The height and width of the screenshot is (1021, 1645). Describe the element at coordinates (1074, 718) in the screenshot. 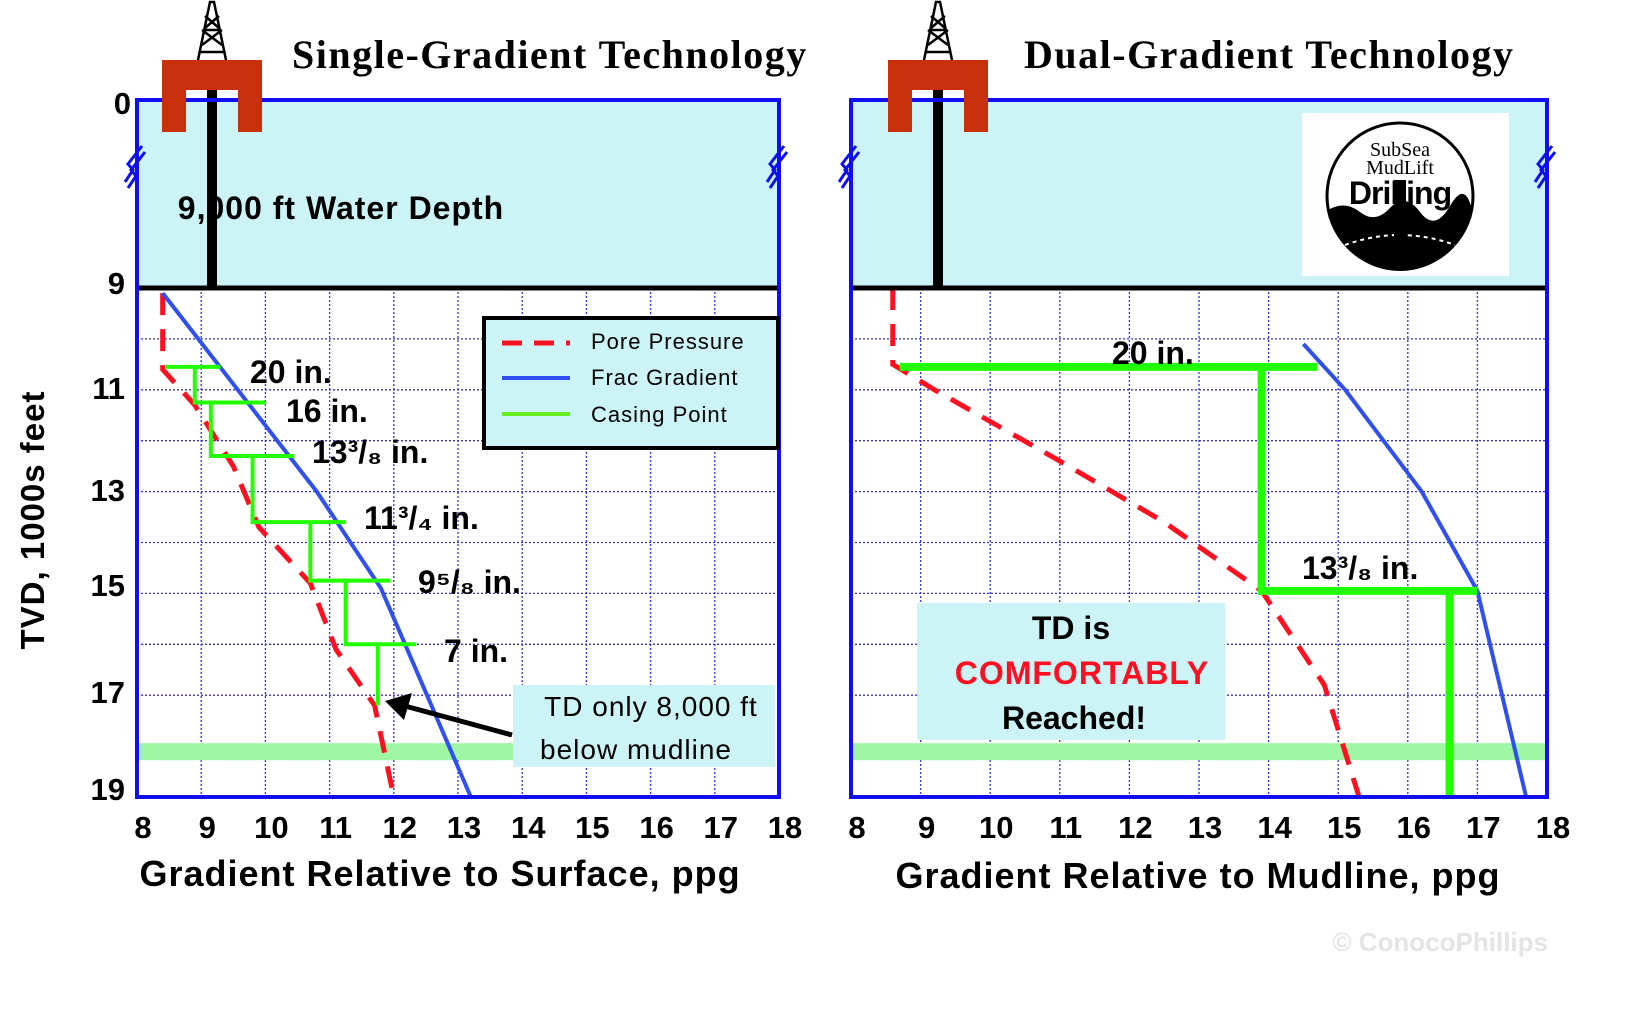

I see `td-callout-text: Reached!` at that location.